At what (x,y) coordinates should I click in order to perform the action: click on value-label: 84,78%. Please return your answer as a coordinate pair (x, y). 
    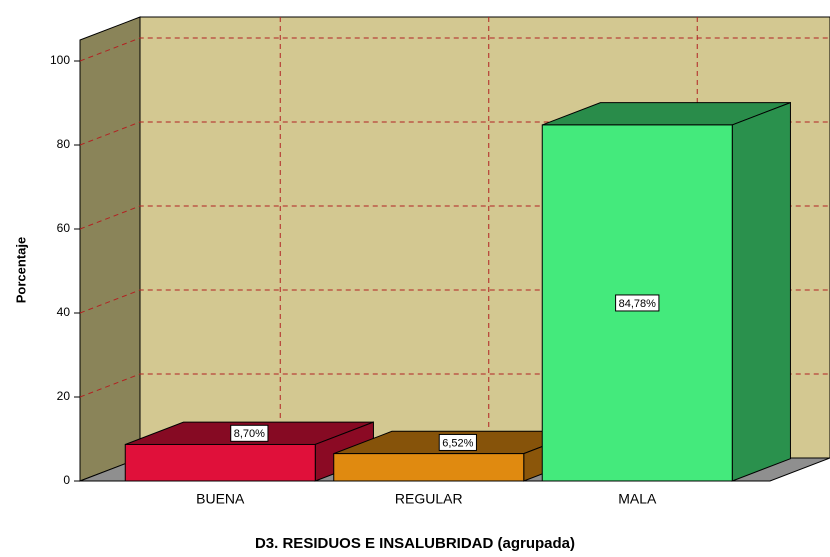
    Looking at the image, I should click on (638, 304).